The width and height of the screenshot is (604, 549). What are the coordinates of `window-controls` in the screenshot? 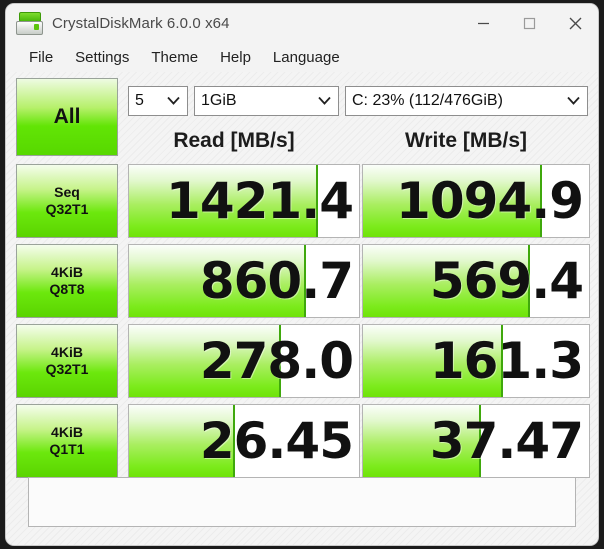 It's located at (529, 23).